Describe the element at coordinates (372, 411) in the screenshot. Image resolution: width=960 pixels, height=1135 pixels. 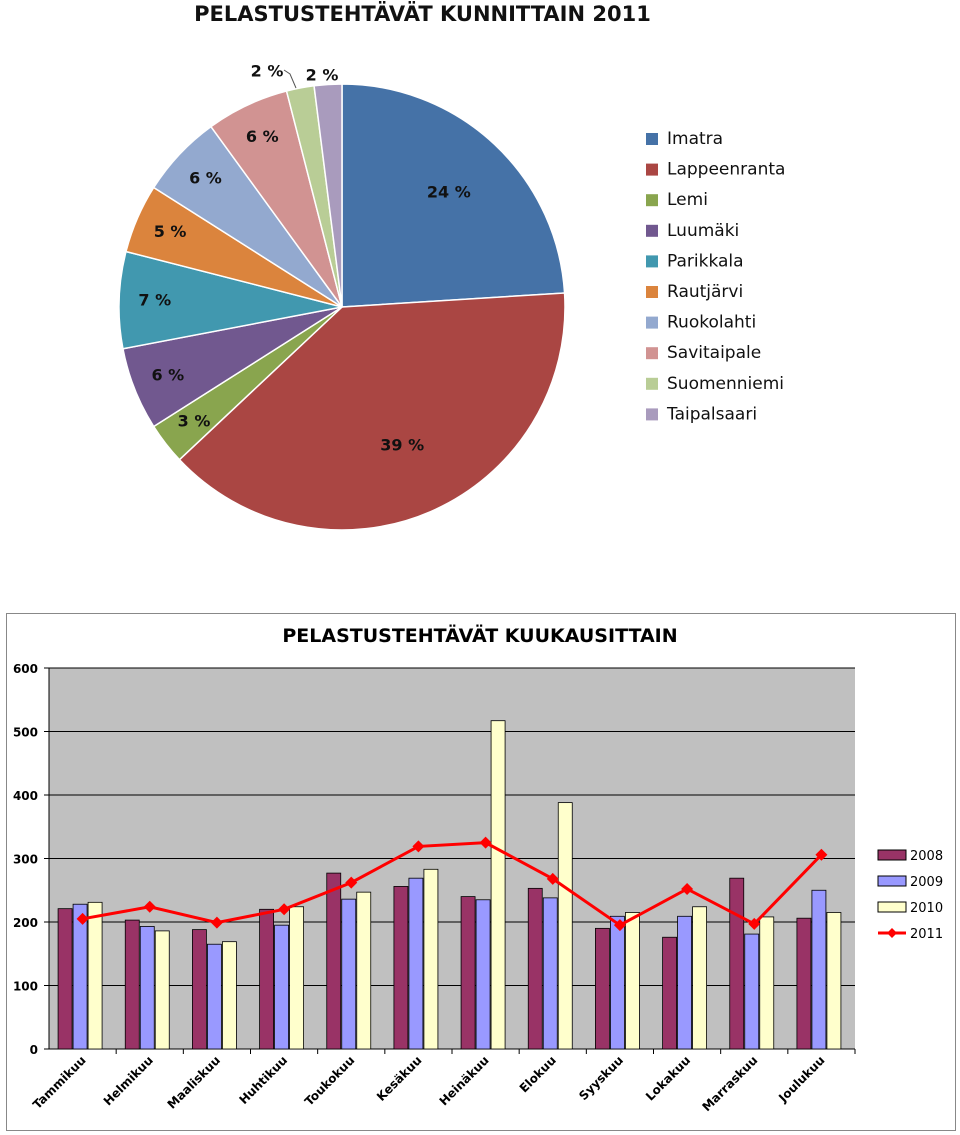
I see `pie-slice-lappeenranta` at that location.